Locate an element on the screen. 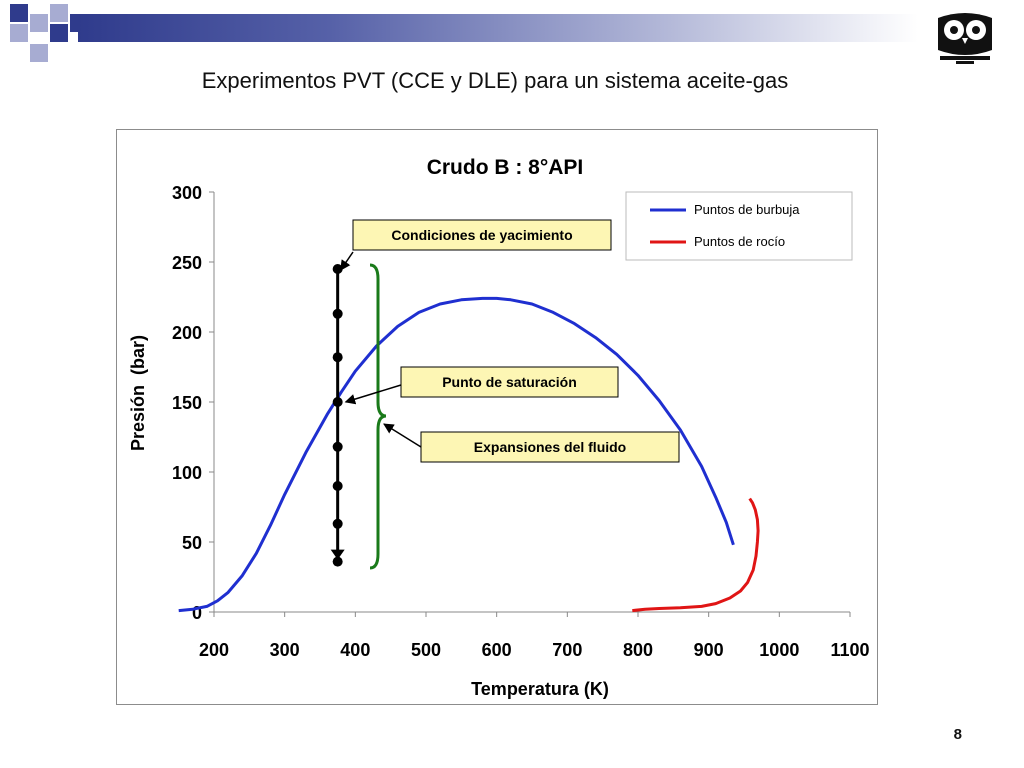  x-tick-label: 300 is located at coordinates (285, 650).